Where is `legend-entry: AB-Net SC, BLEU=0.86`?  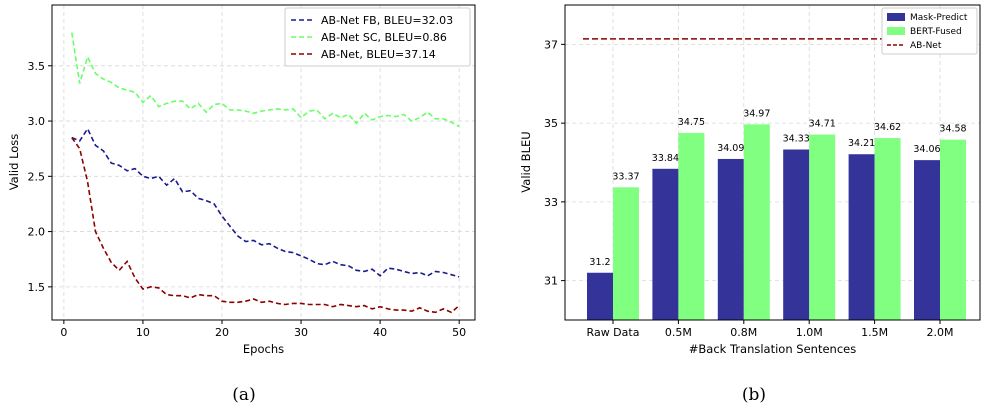
legend-entry: AB-Net SC, BLEU=0.86 is located at coordinates (384, 37).